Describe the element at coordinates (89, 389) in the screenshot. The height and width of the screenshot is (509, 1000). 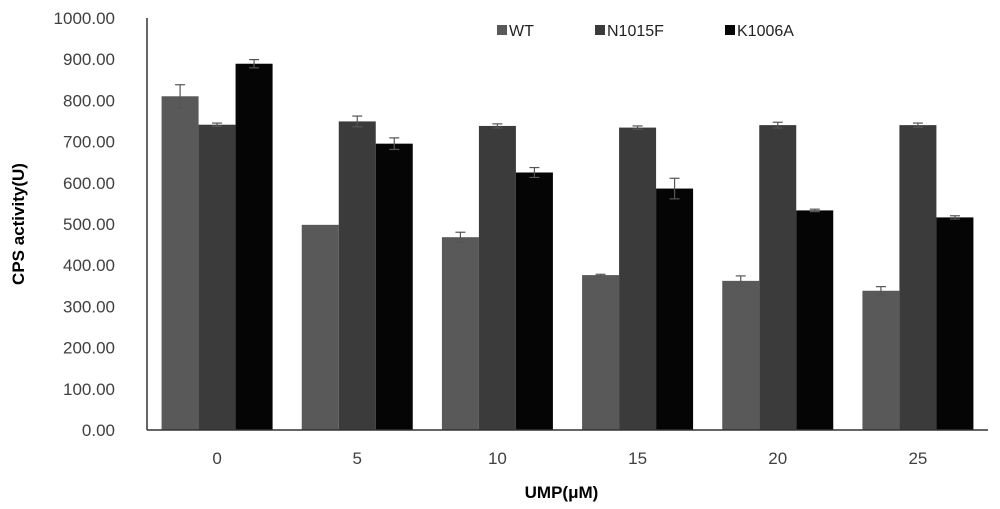
I see `y-tick-label: 100.00` at that location.